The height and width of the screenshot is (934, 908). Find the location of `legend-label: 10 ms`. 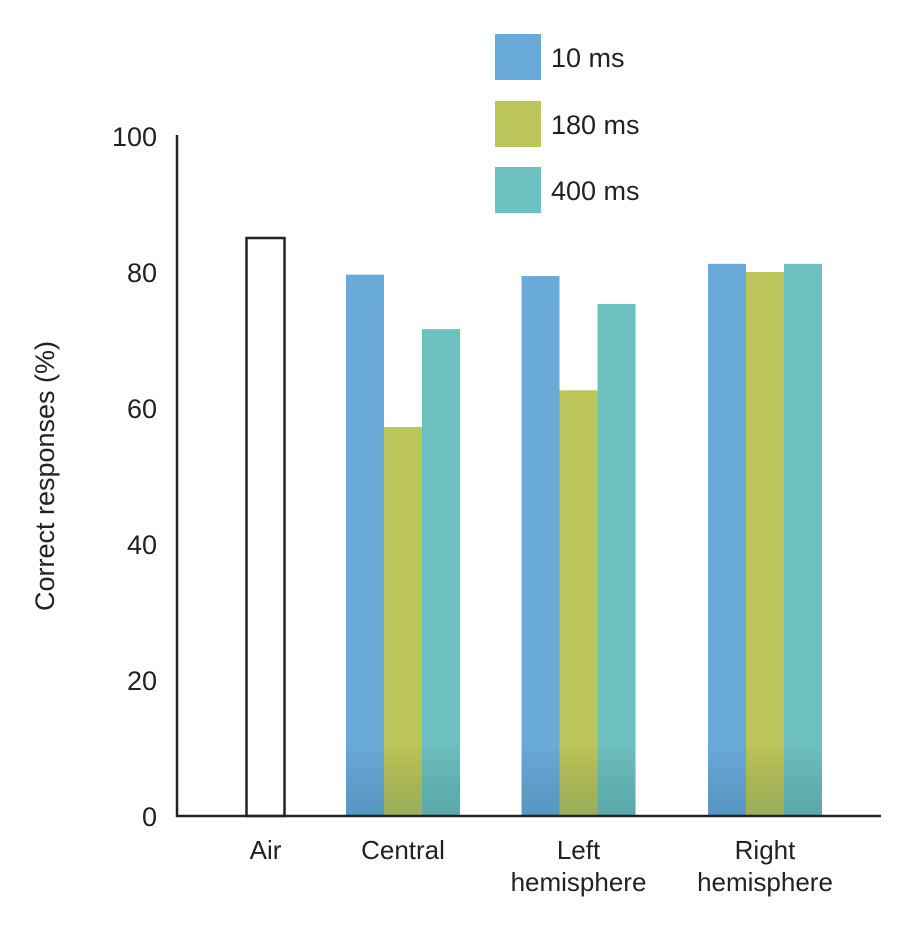

legend-label: 10 ms is located at coordinates (588, 58).